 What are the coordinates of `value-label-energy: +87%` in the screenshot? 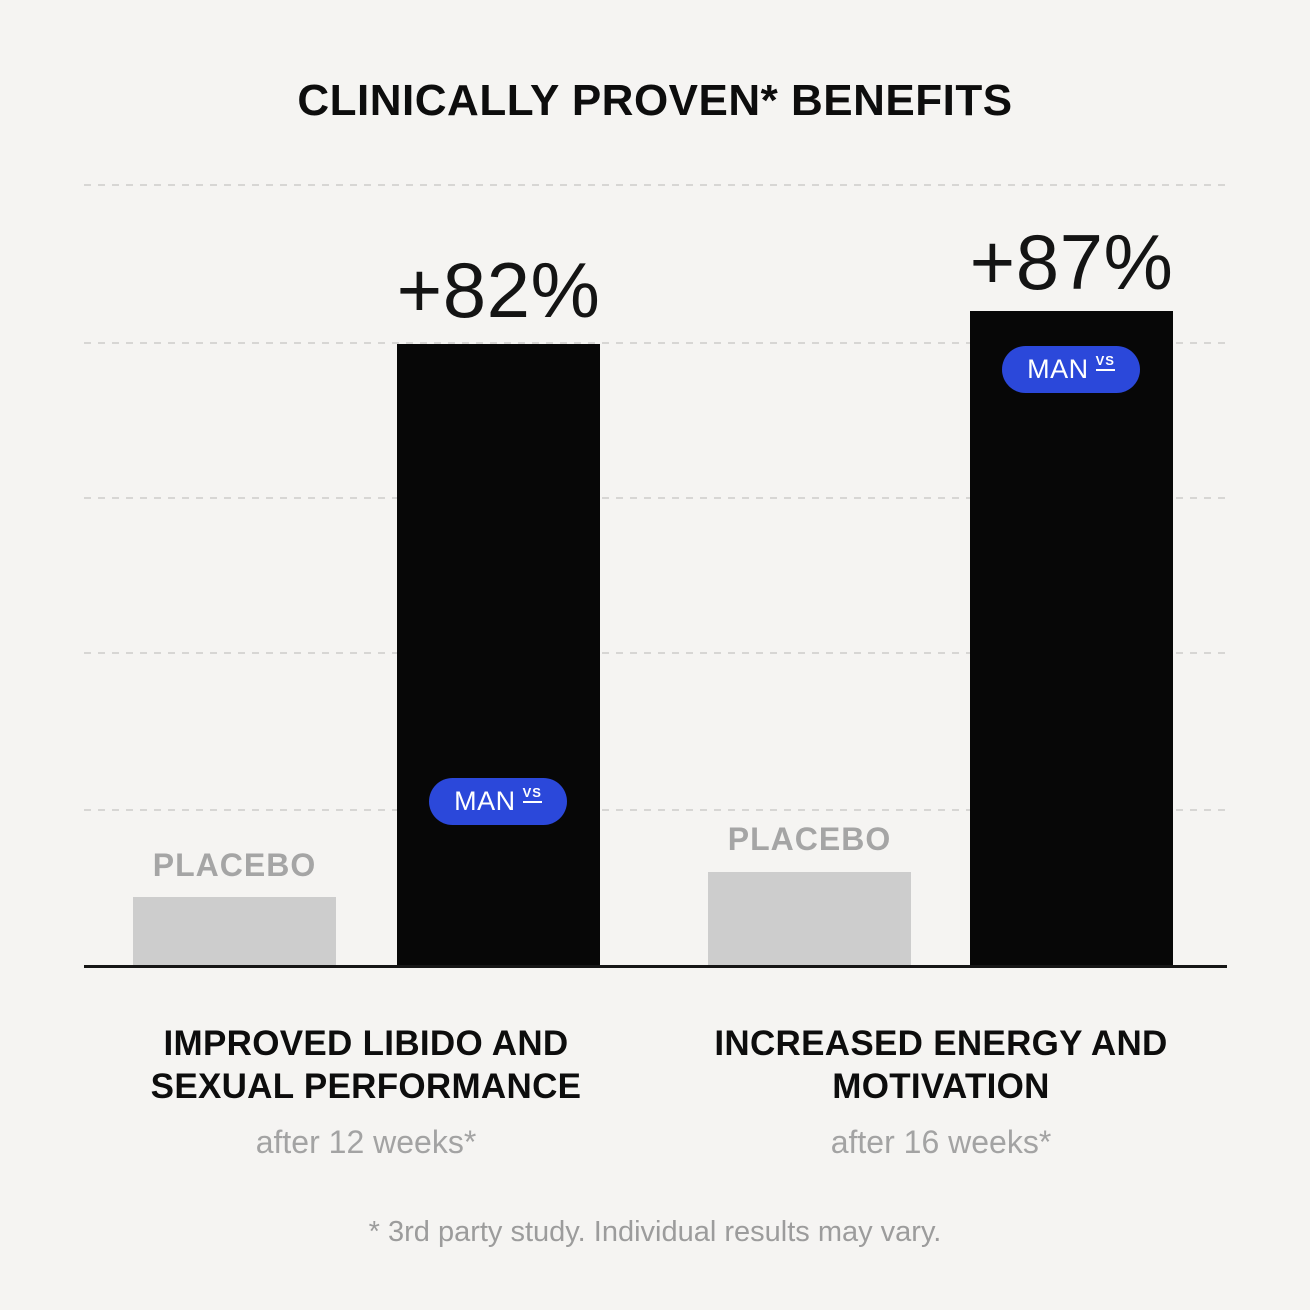 It's located at (1071, 262).